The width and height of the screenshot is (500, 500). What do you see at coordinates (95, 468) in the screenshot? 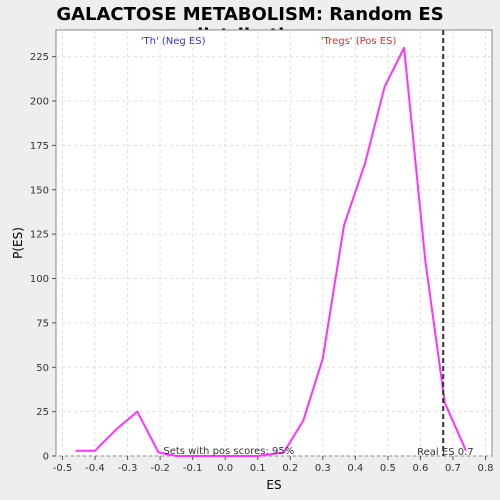
I see `x-tick-label: -0.4` at bounding box center [95, 468].